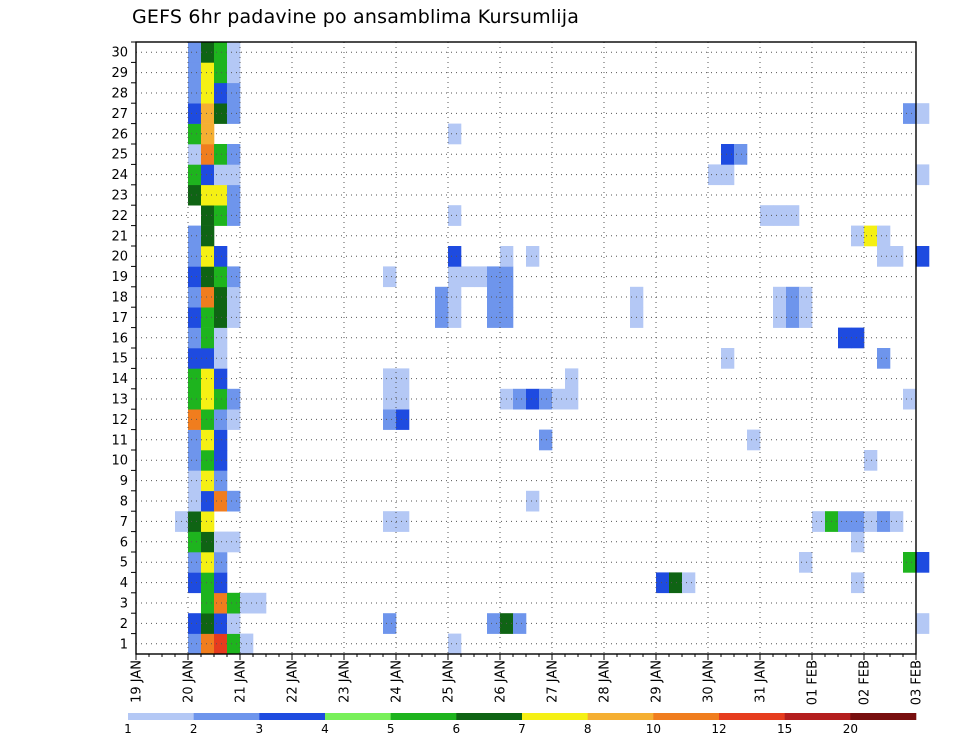 Image resolution: width=960 pixels, height=742 pixels. I want to click on legend-label: 1, so click(128, 729).